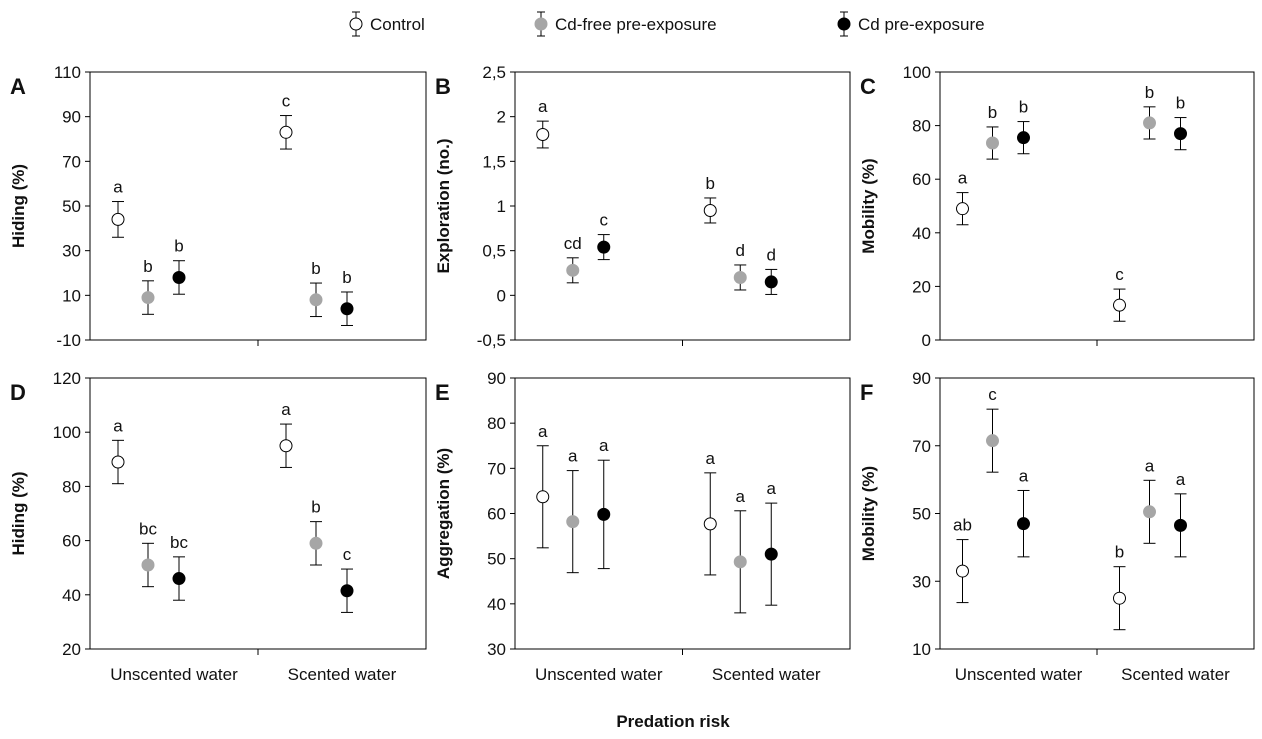  Describe the element at coordinates (921, 649) in the screenshot. I see `y-tick-label-f: 10` at that location.